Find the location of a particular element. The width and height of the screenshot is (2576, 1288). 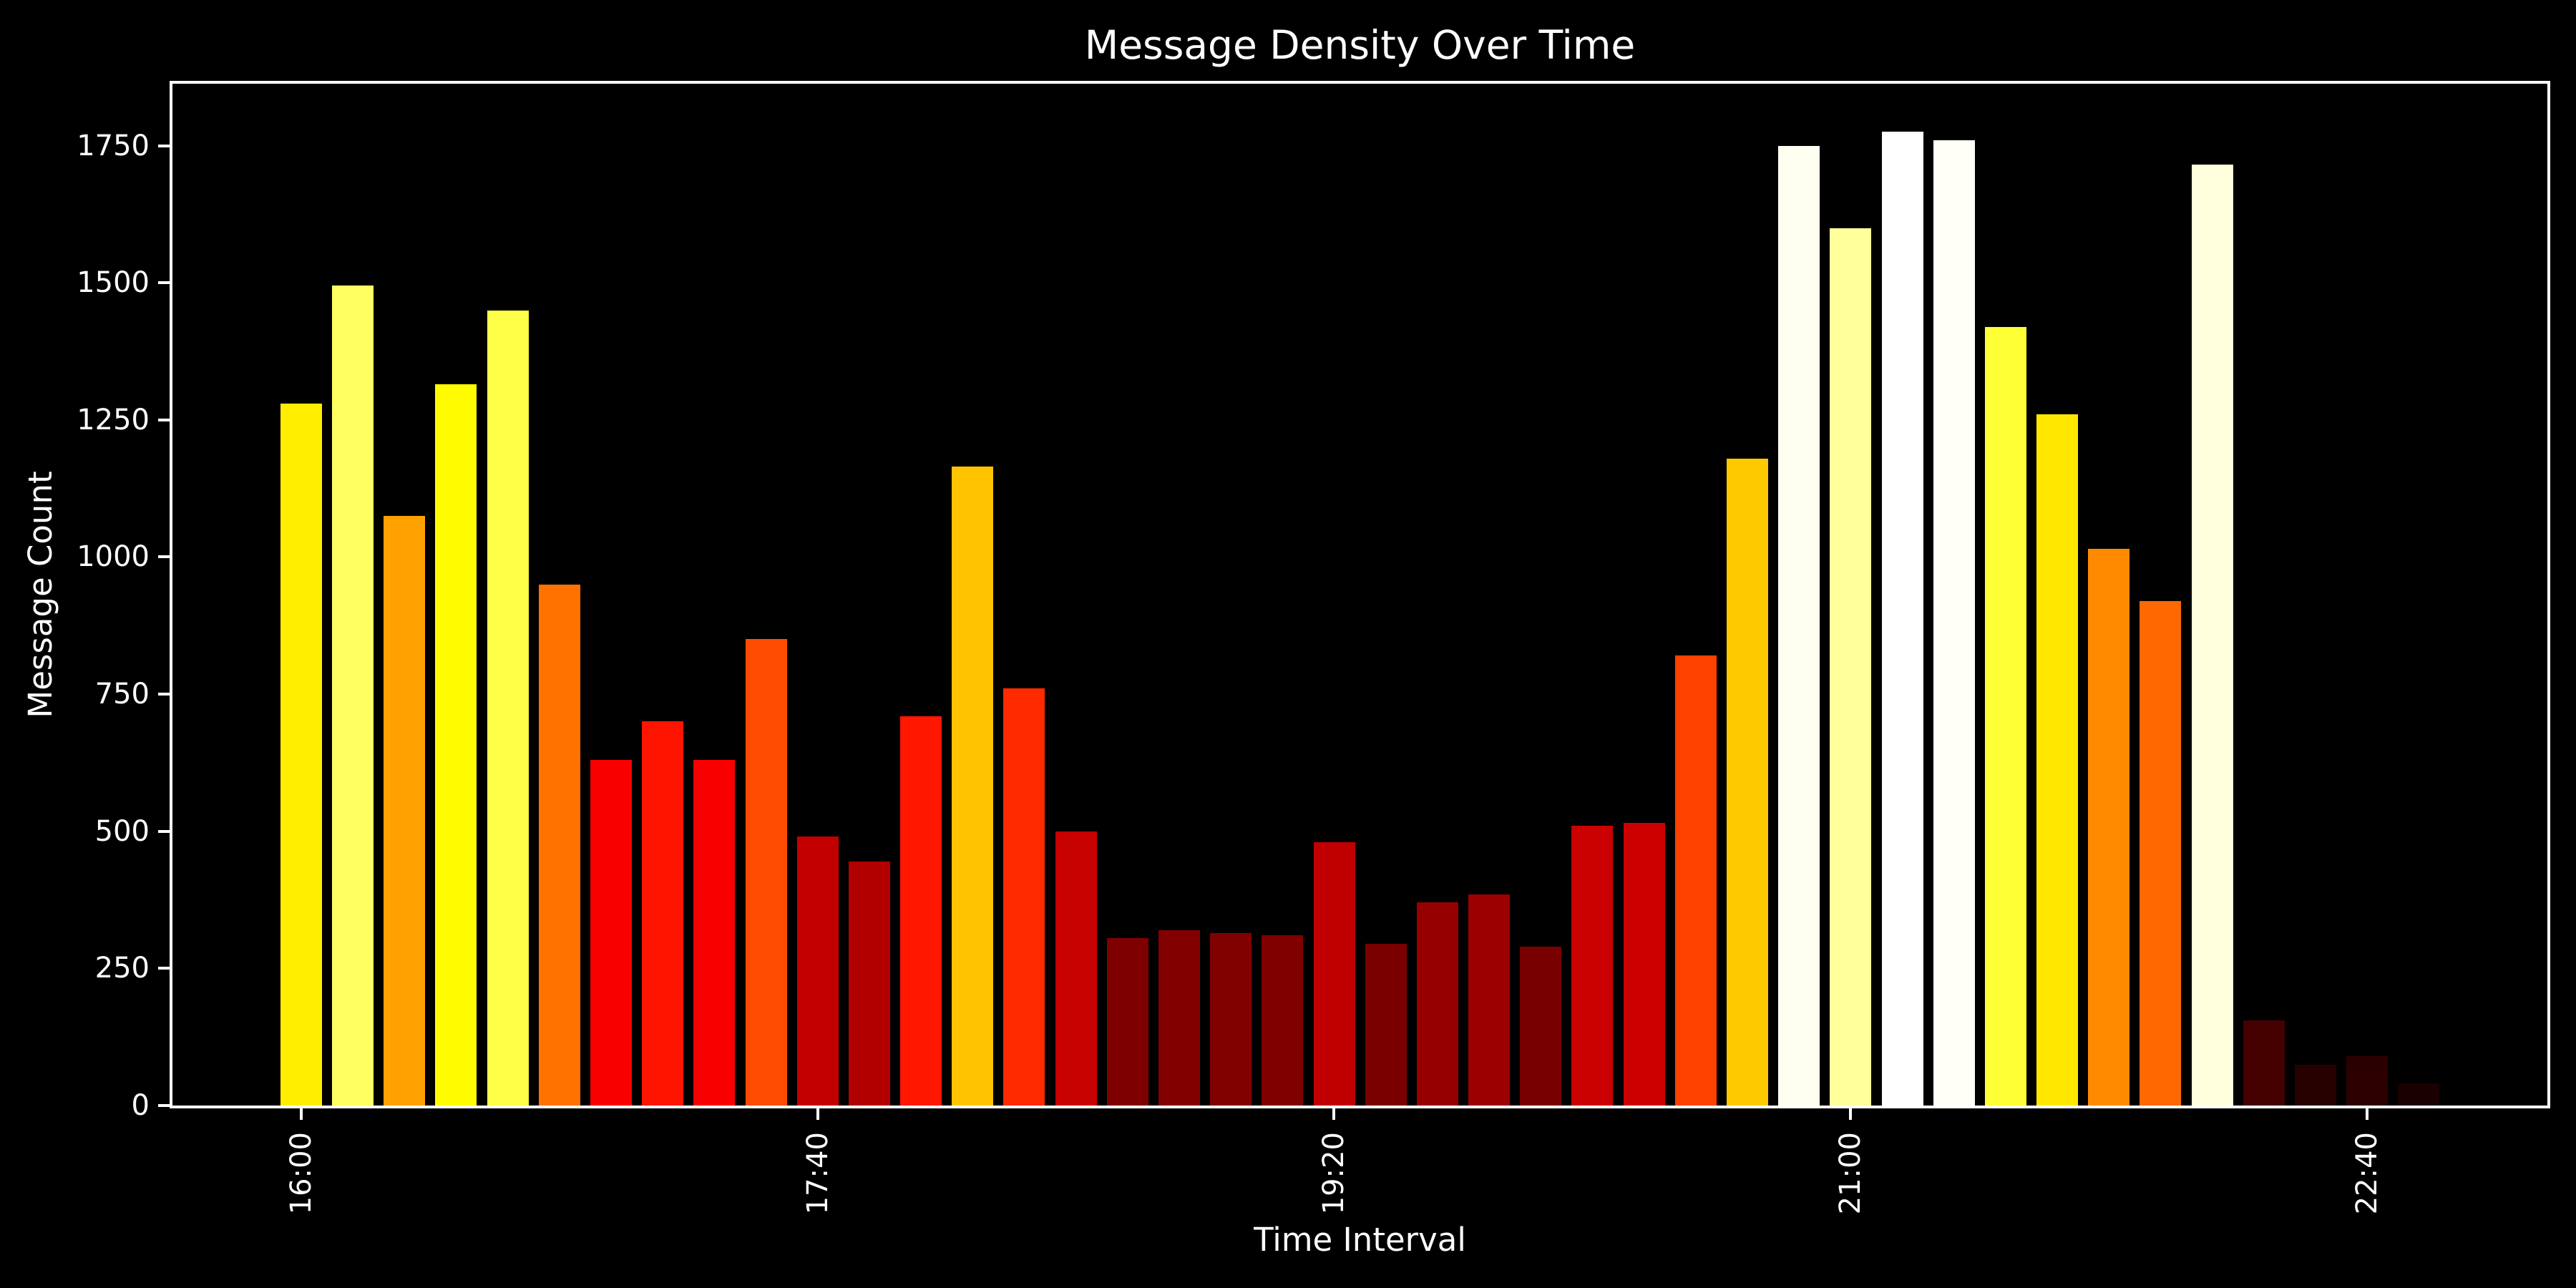

bar-21:10 is located at coordinates (1902, 619).